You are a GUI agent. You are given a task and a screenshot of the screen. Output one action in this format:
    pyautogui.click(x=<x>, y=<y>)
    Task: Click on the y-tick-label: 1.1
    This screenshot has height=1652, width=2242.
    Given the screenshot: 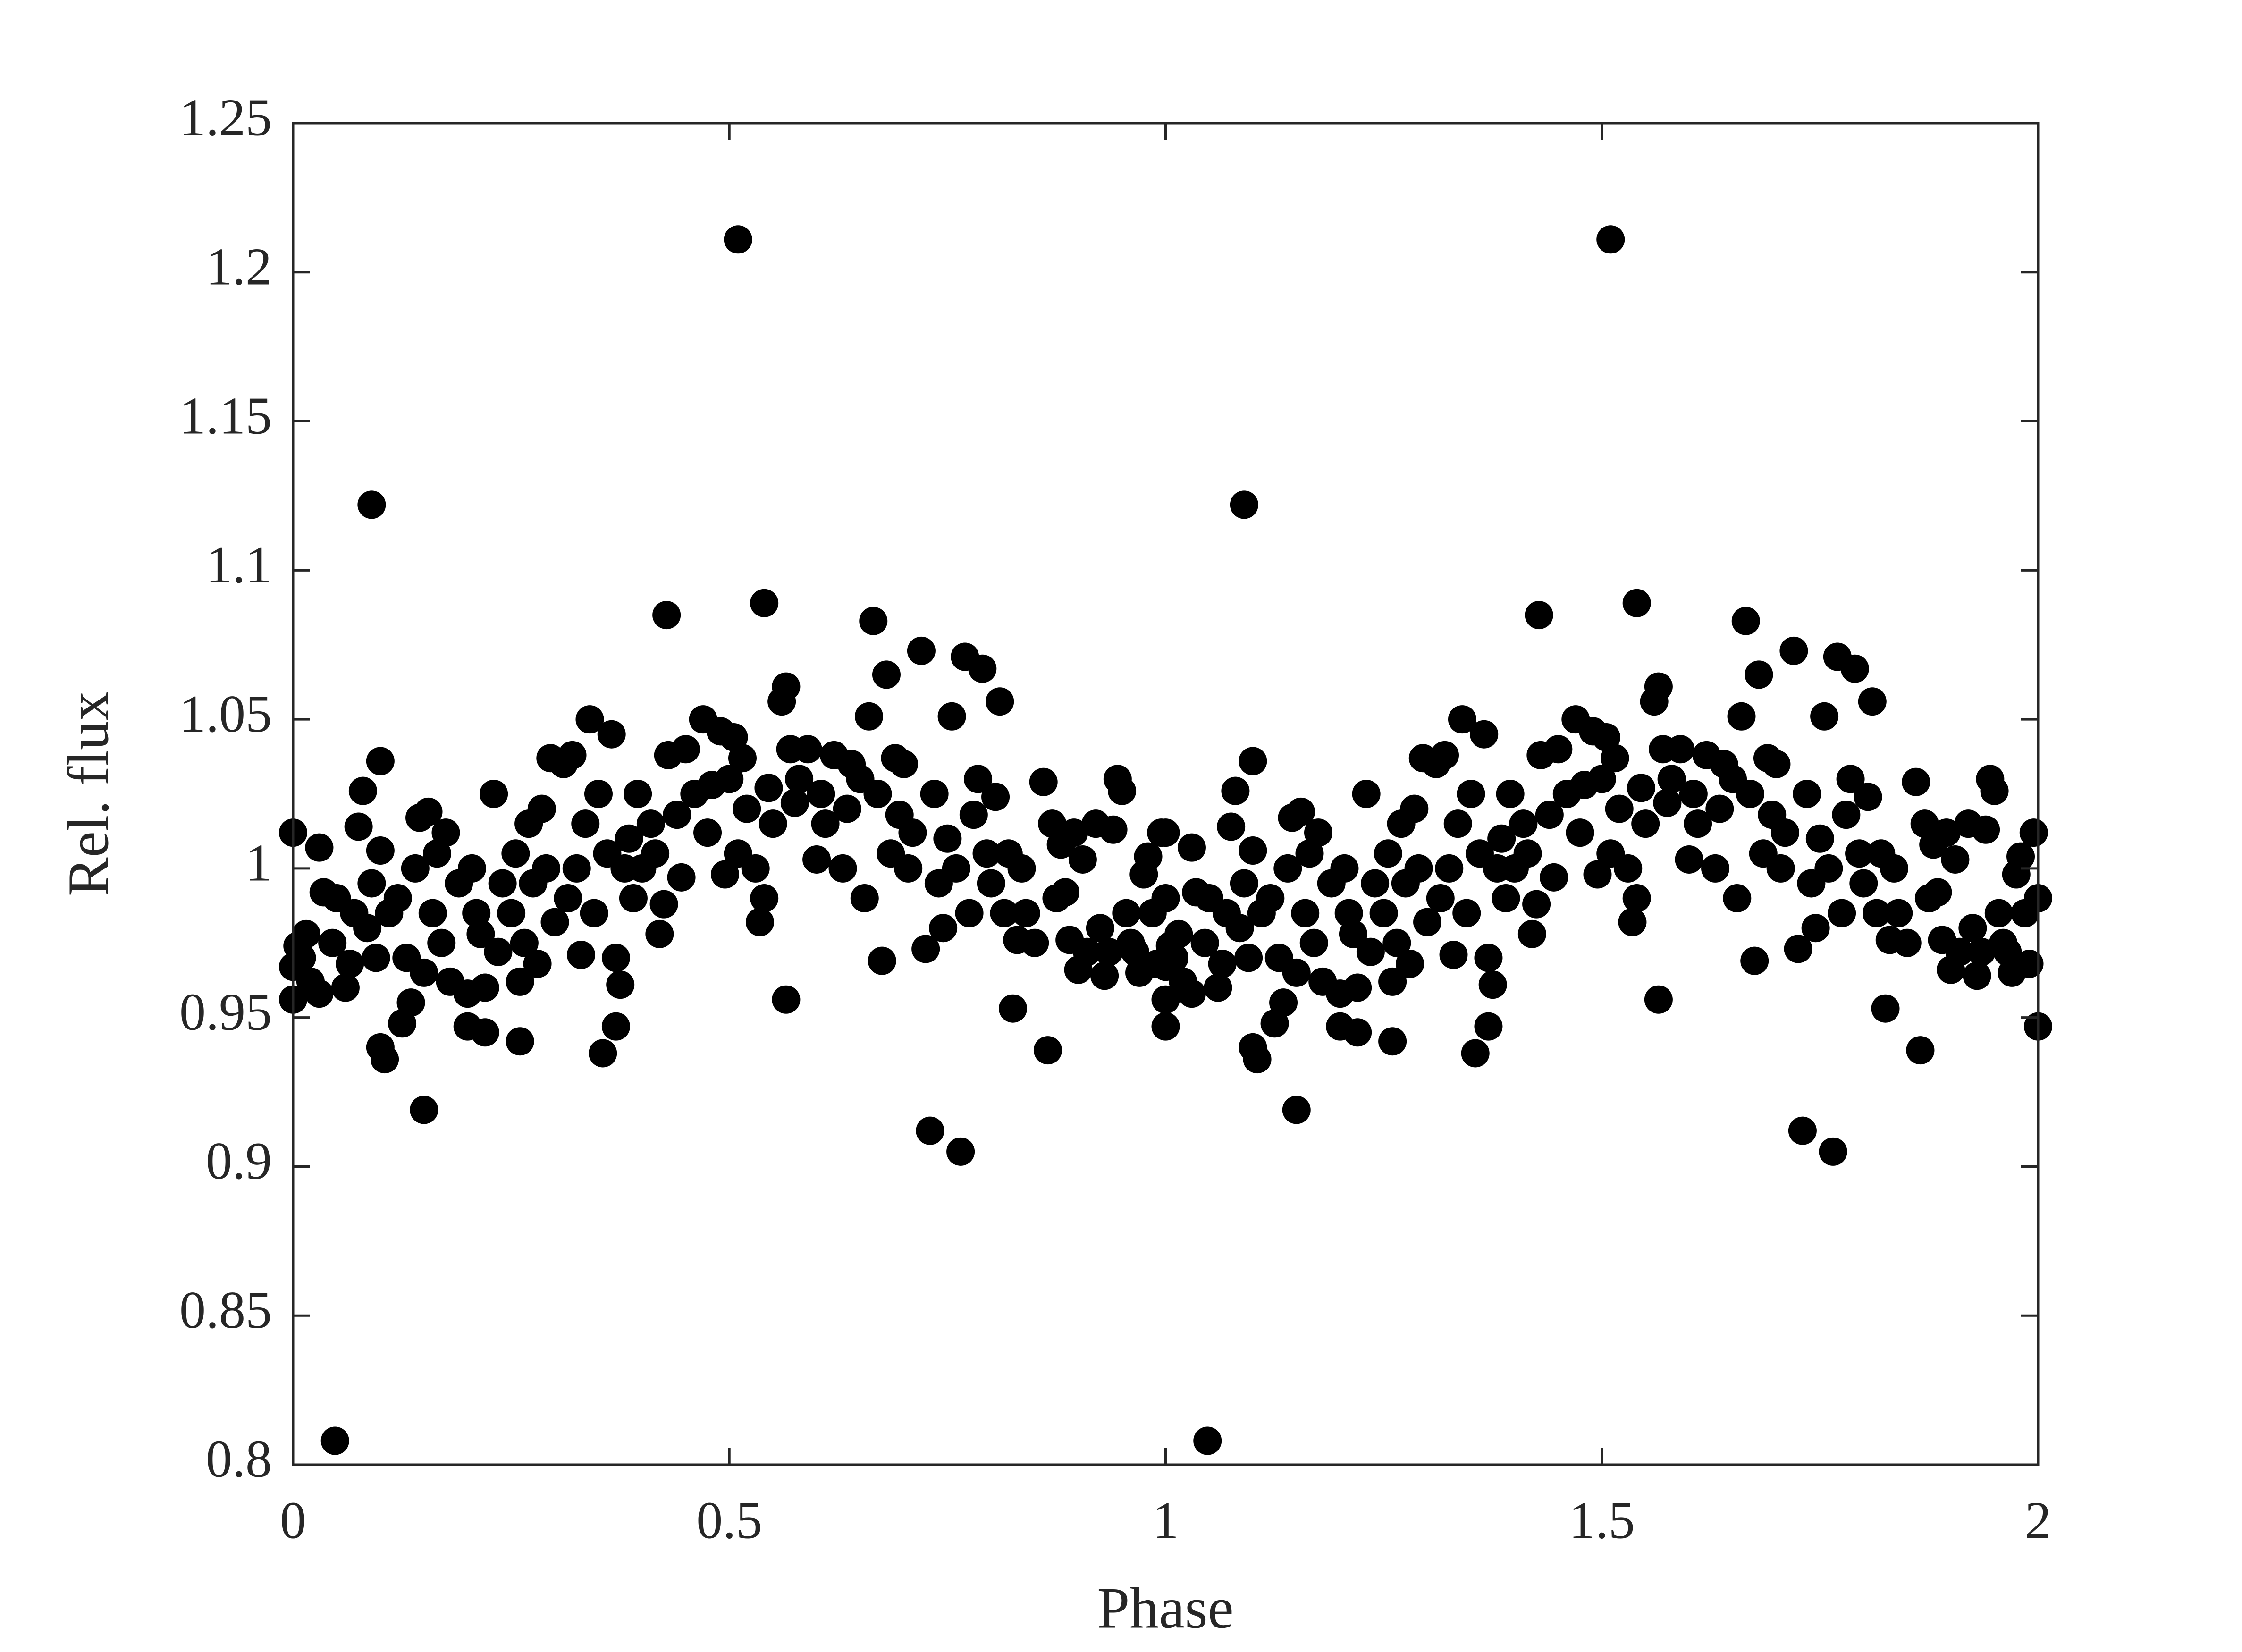 What is the action you would take?
    pyautogui.click(x=239, y=565)
    